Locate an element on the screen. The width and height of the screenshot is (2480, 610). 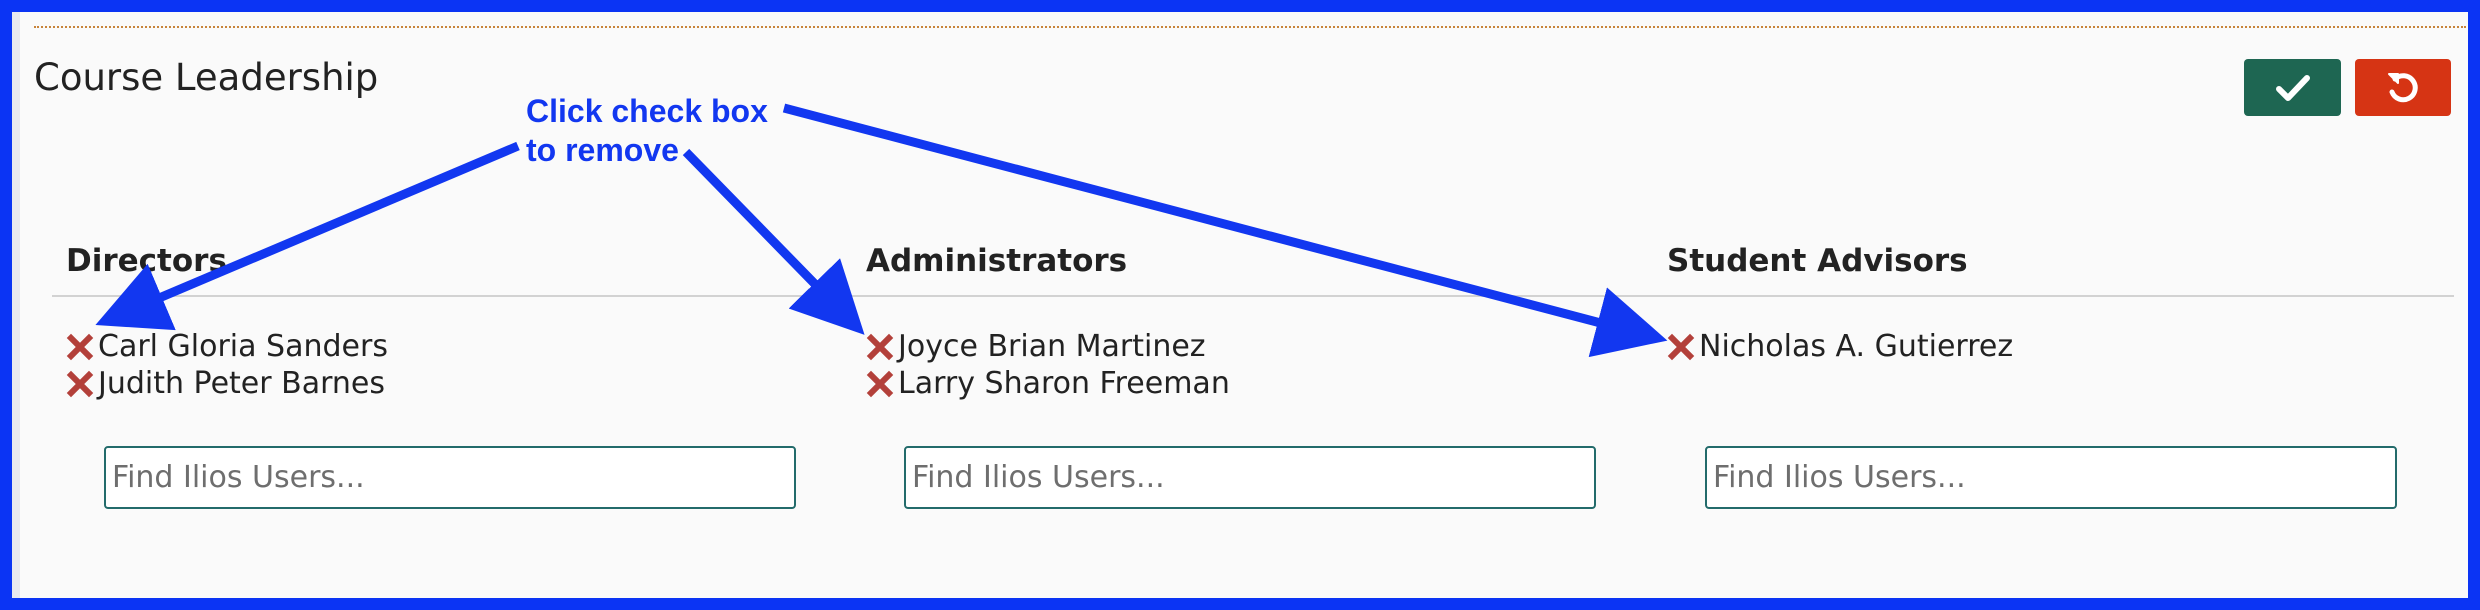
directors-search-input is located at coordinates (450, 477).